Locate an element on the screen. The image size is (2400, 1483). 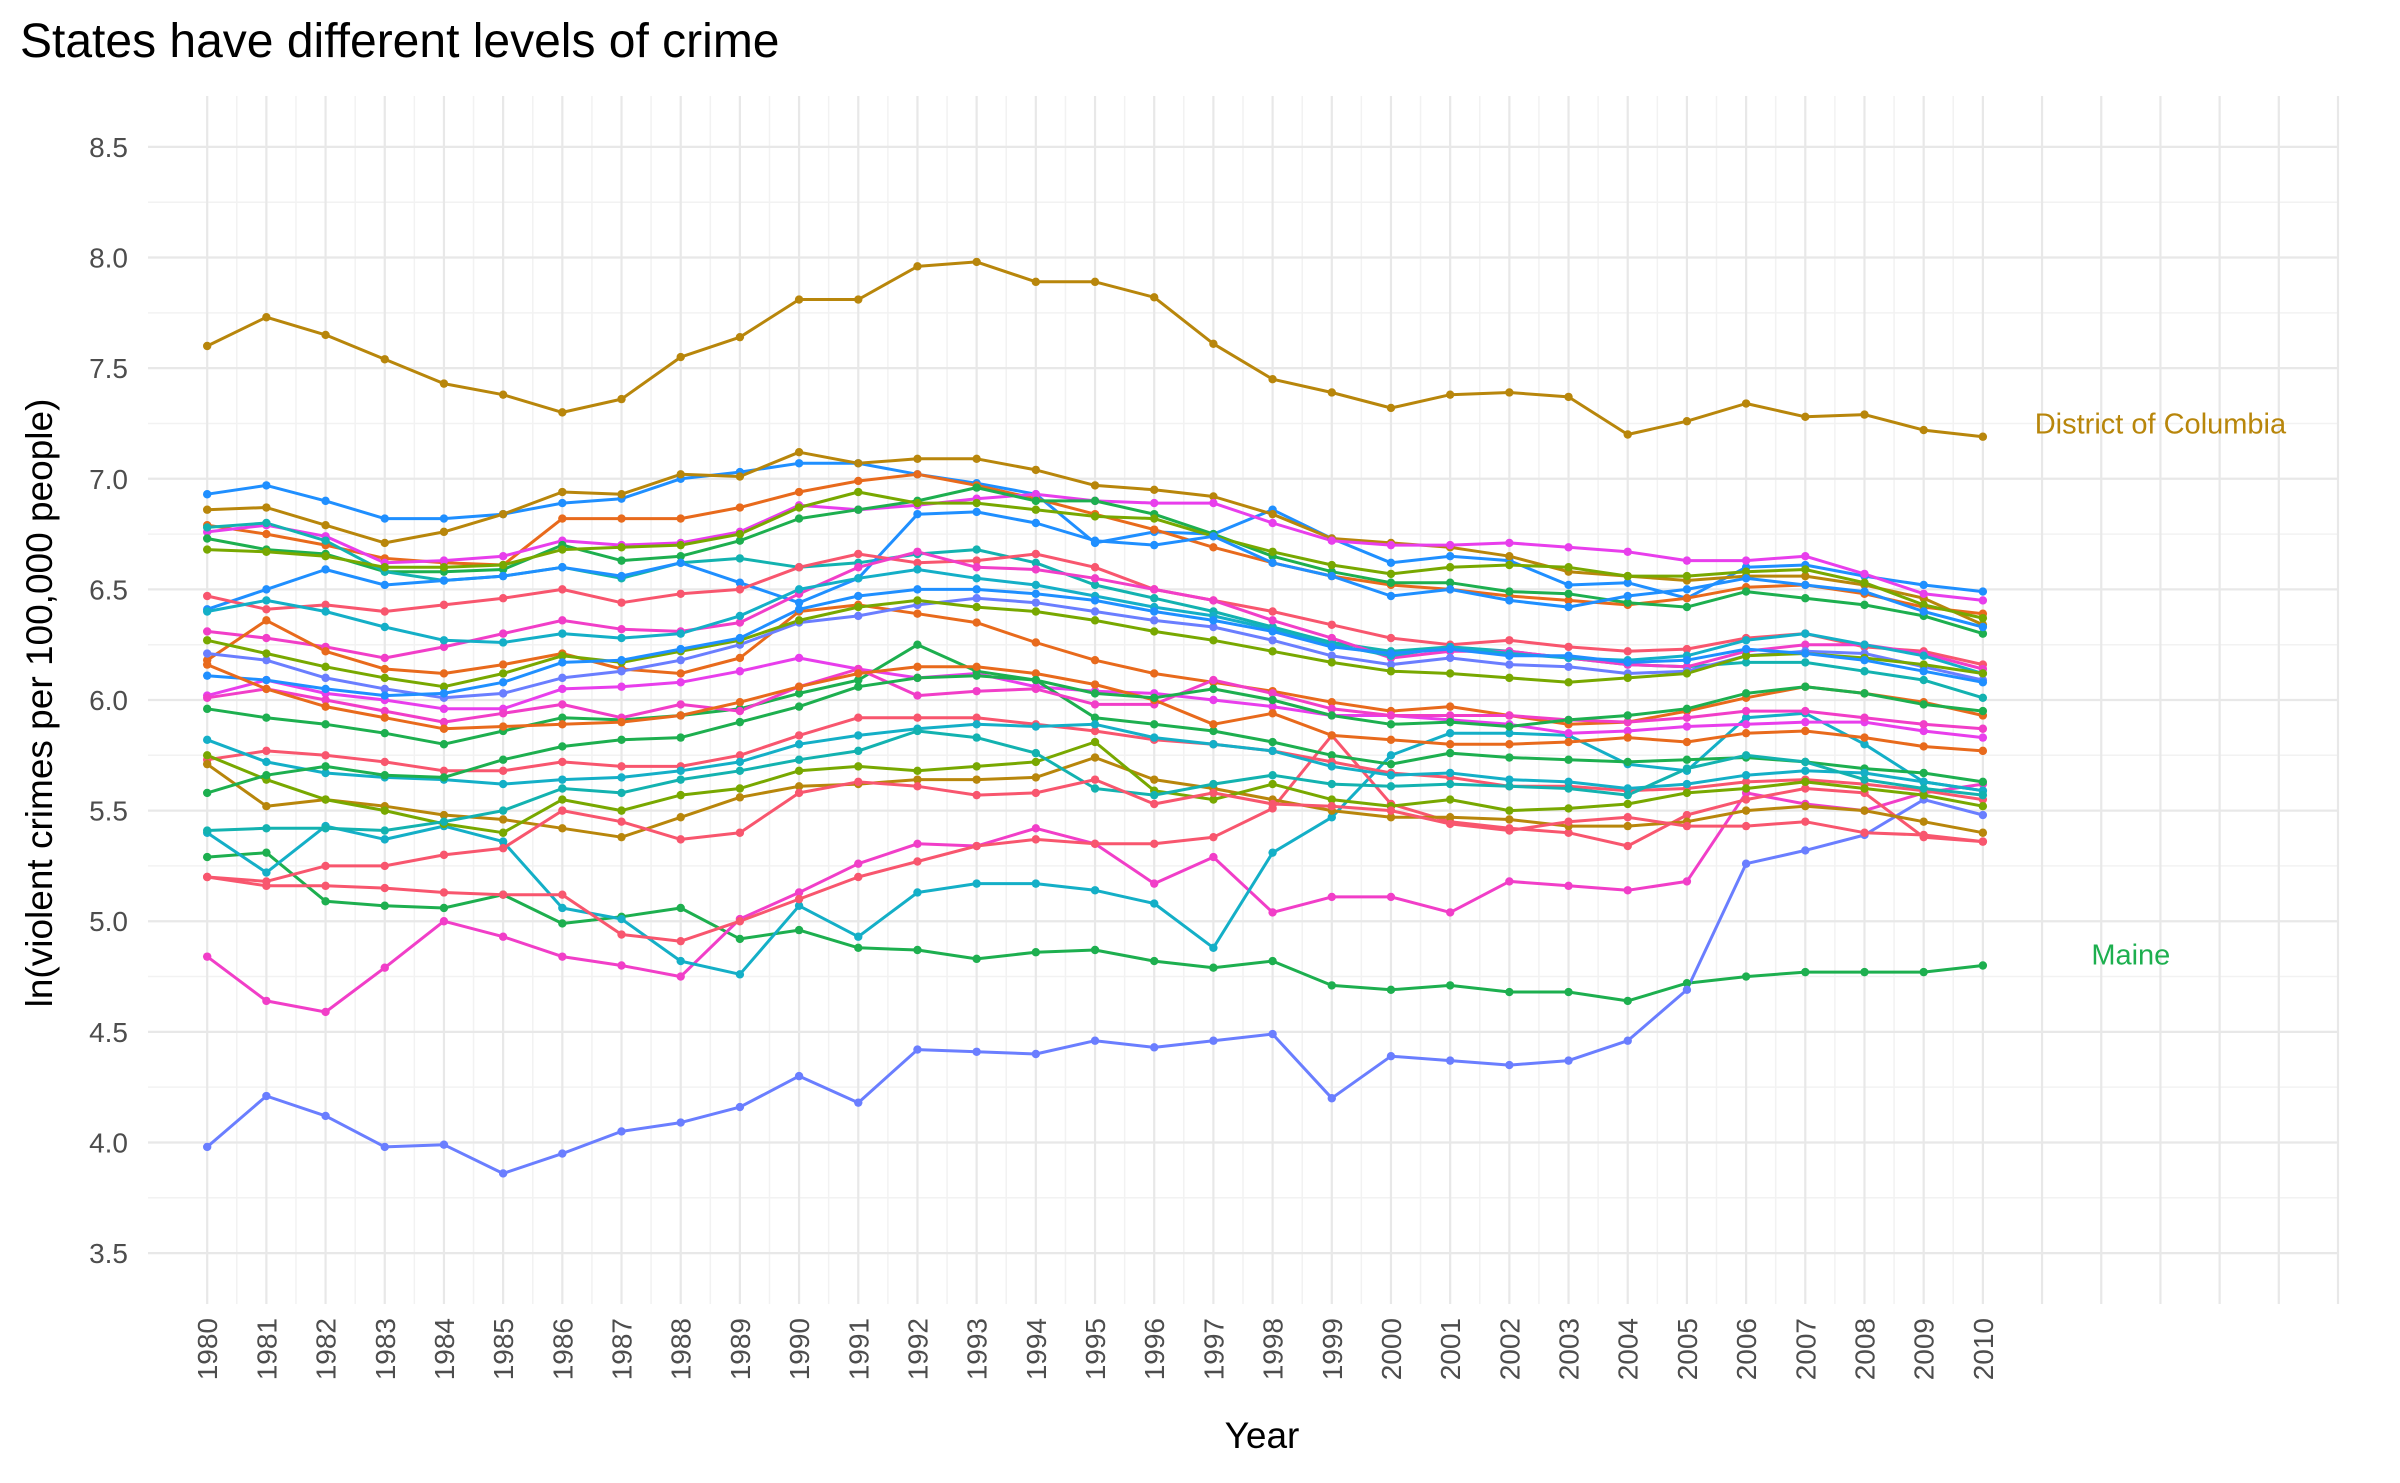
x-tick-label: 1992 is located at coordinates (917, 1349).